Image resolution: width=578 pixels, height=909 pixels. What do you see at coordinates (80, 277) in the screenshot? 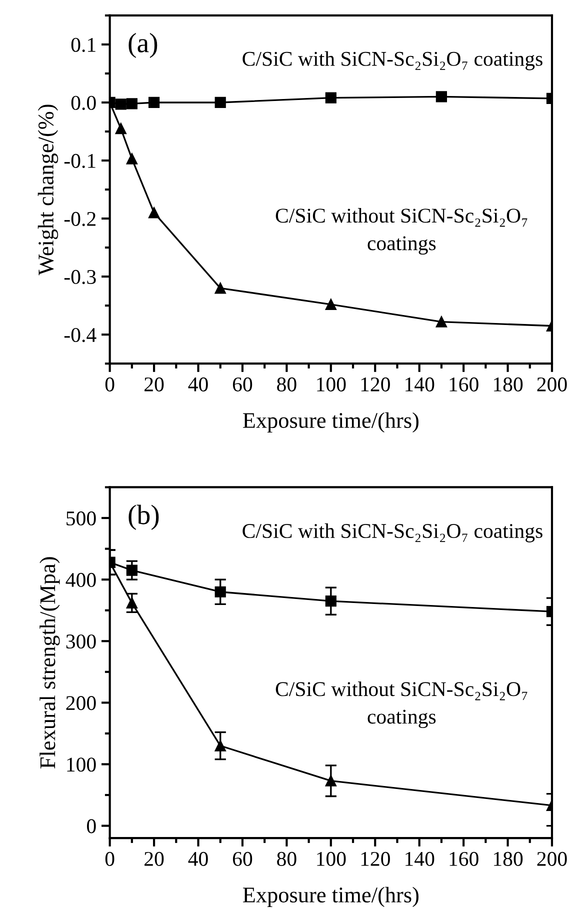
I see `y-tick-label: -0.3` at bounding box center [80, 277].